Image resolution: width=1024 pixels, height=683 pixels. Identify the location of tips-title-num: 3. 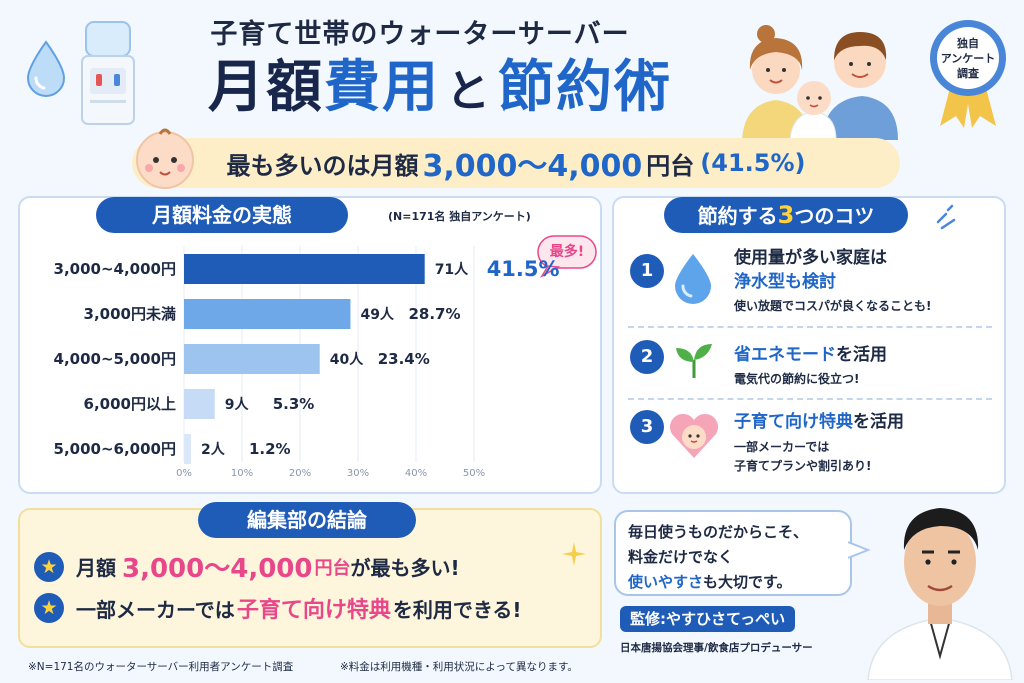
(786, 215).